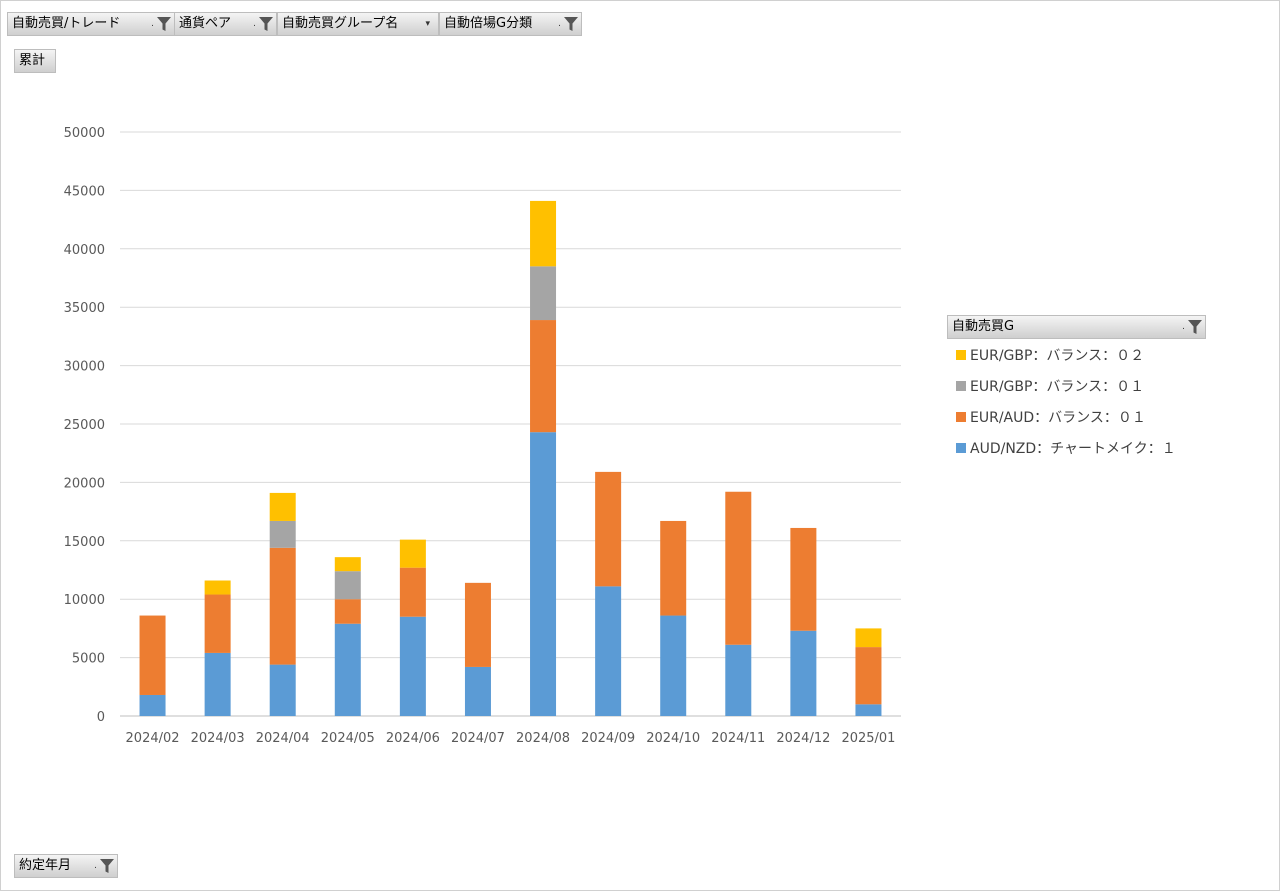 The height and width of the screenshot is (891, 1280). What do you see at coordinates (84, 367) in the screenshot?
I see `y-tick-label: 30000` at bounding box center [84, 367].